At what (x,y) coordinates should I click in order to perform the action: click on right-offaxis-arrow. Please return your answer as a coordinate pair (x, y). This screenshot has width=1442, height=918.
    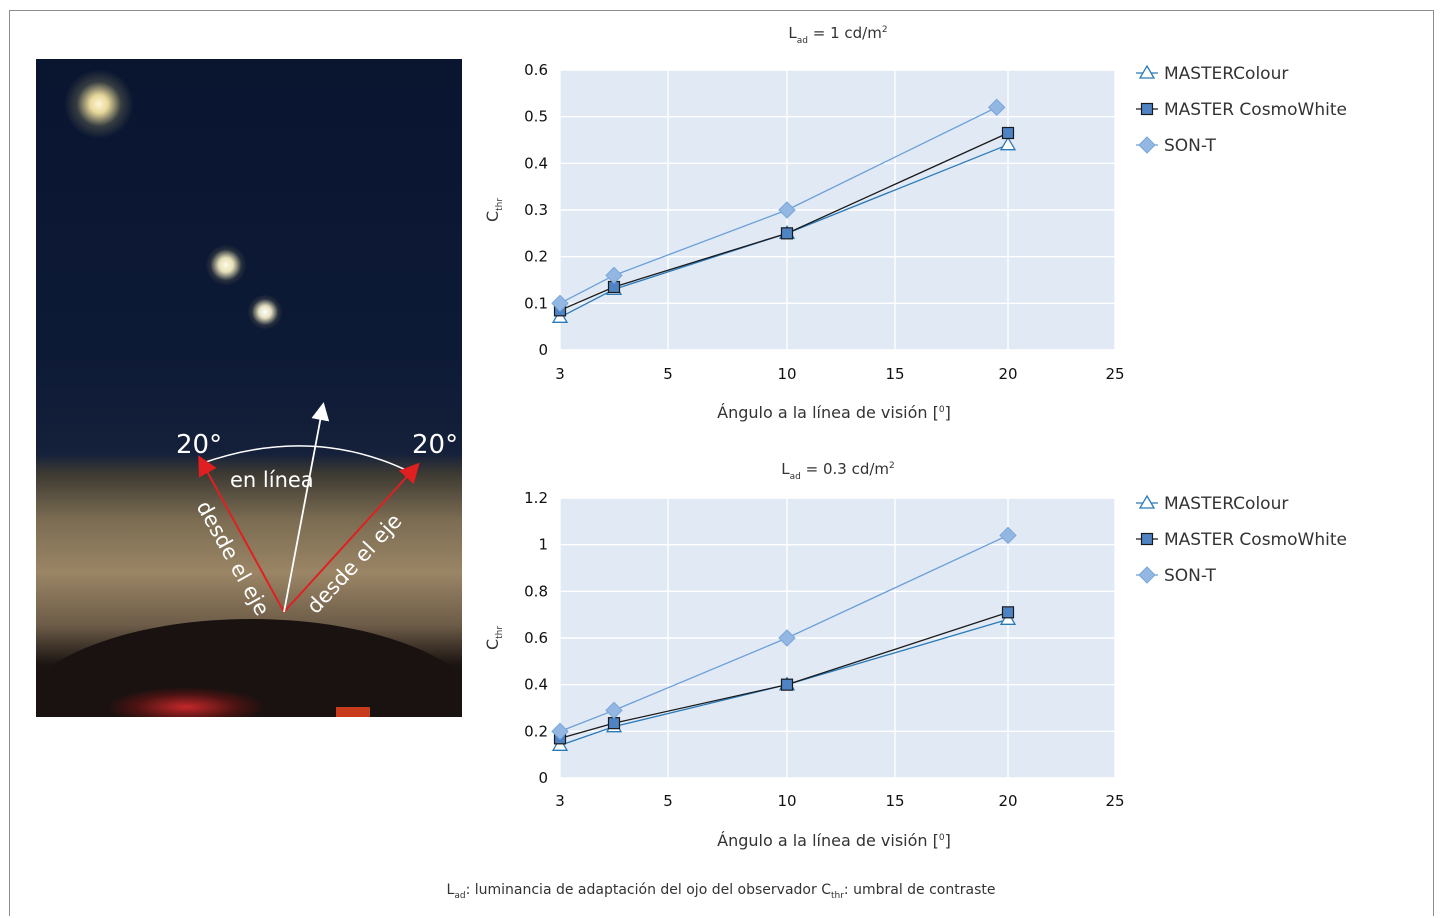
    Looking at the image, I should click on (351, 537).